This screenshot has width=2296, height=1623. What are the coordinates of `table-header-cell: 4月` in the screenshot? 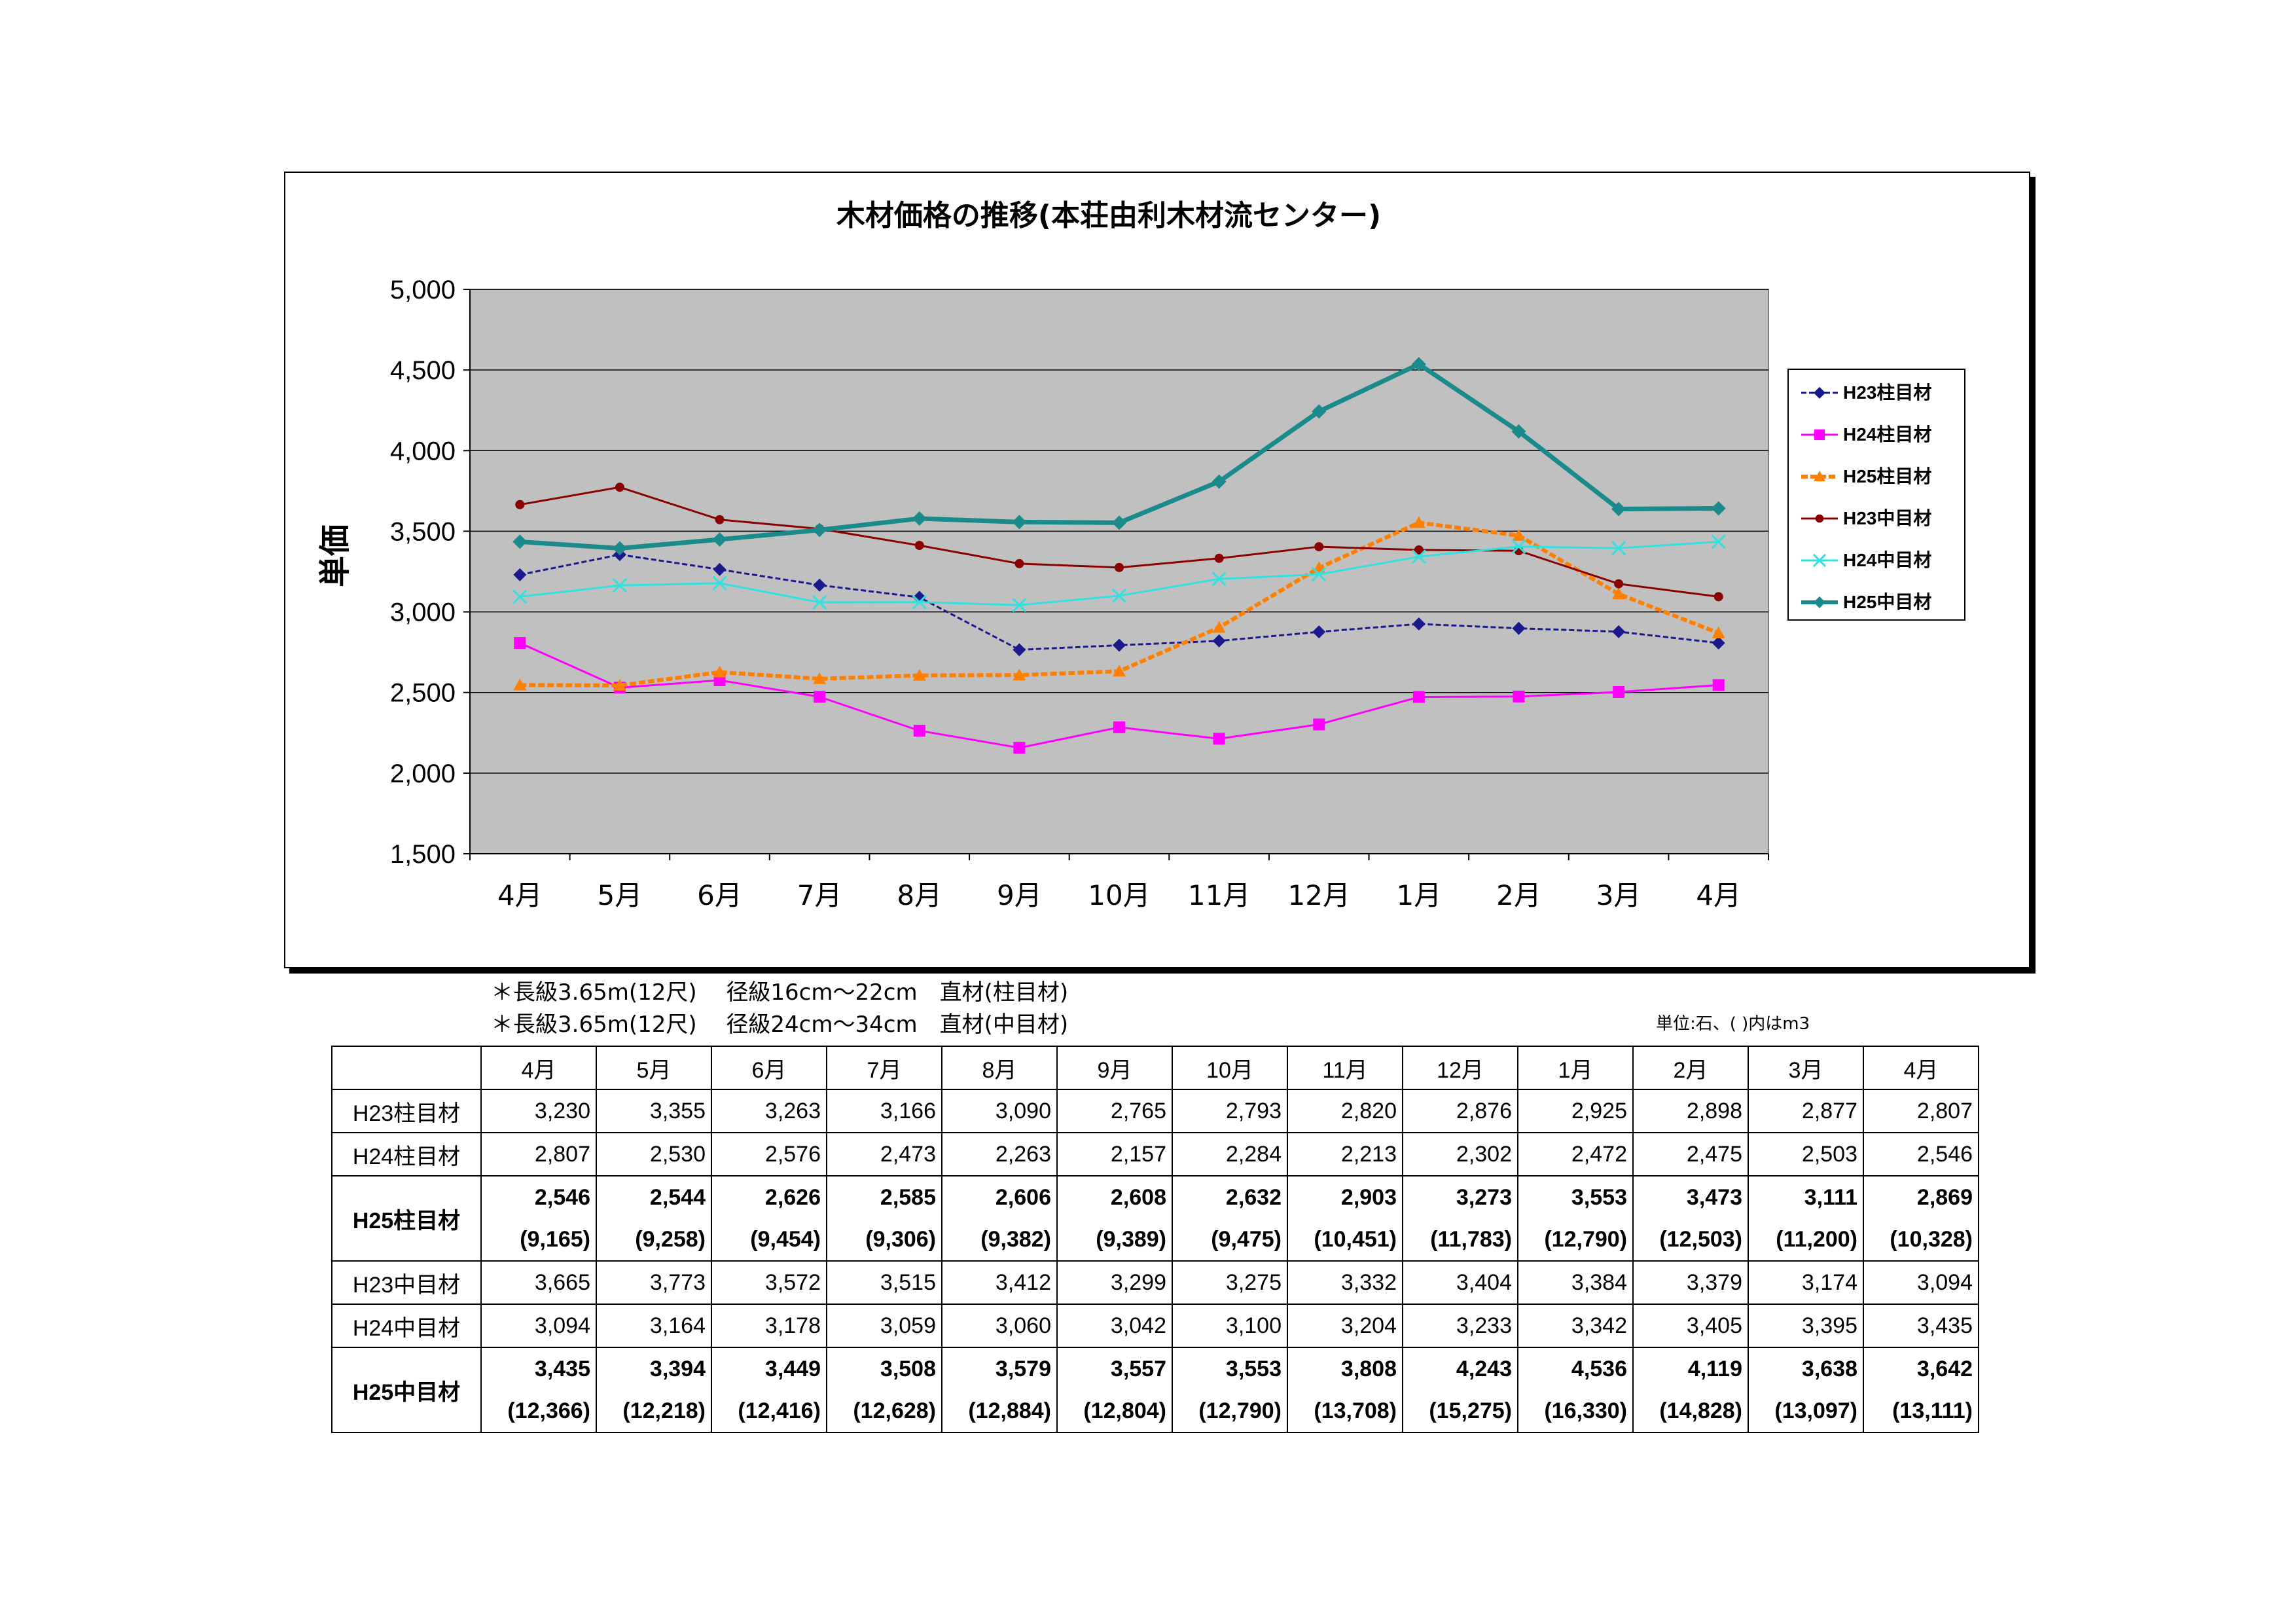 It's located at (538, 1068).